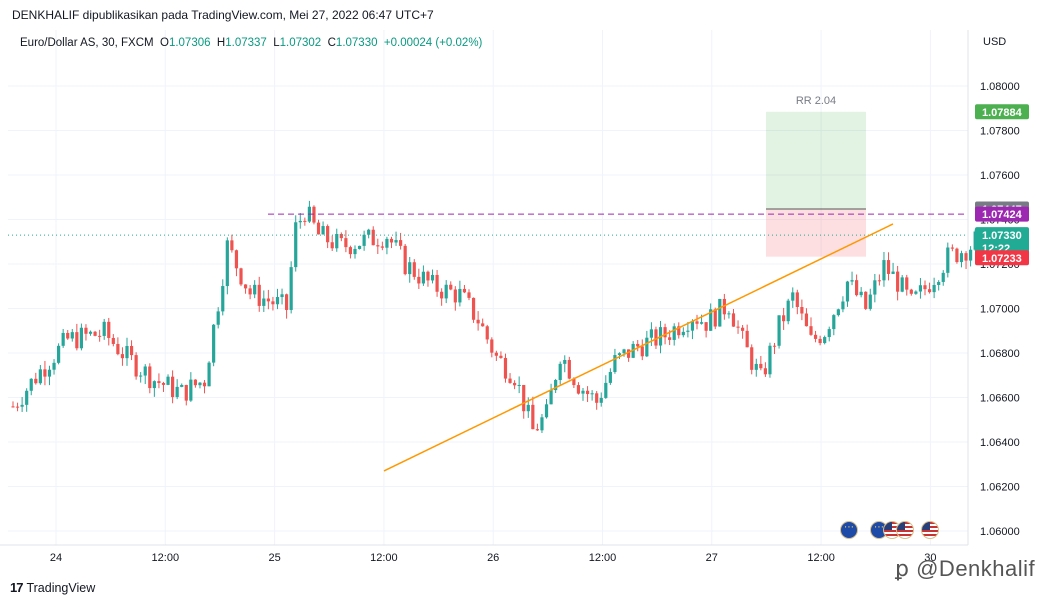  What do you see at coordinates (816, 233) in the screenshot?
I see `position-loss-zone` at bounding box center [816, 233].